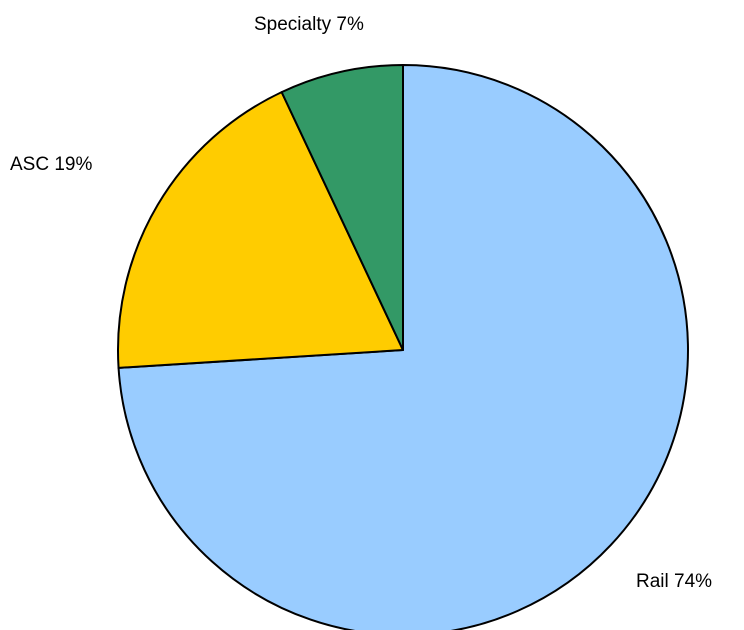 Image resolution: width=744 pixels, height=630 pixels. I want to click on pie-label-asc: ASC 19%, so click(51, 164).